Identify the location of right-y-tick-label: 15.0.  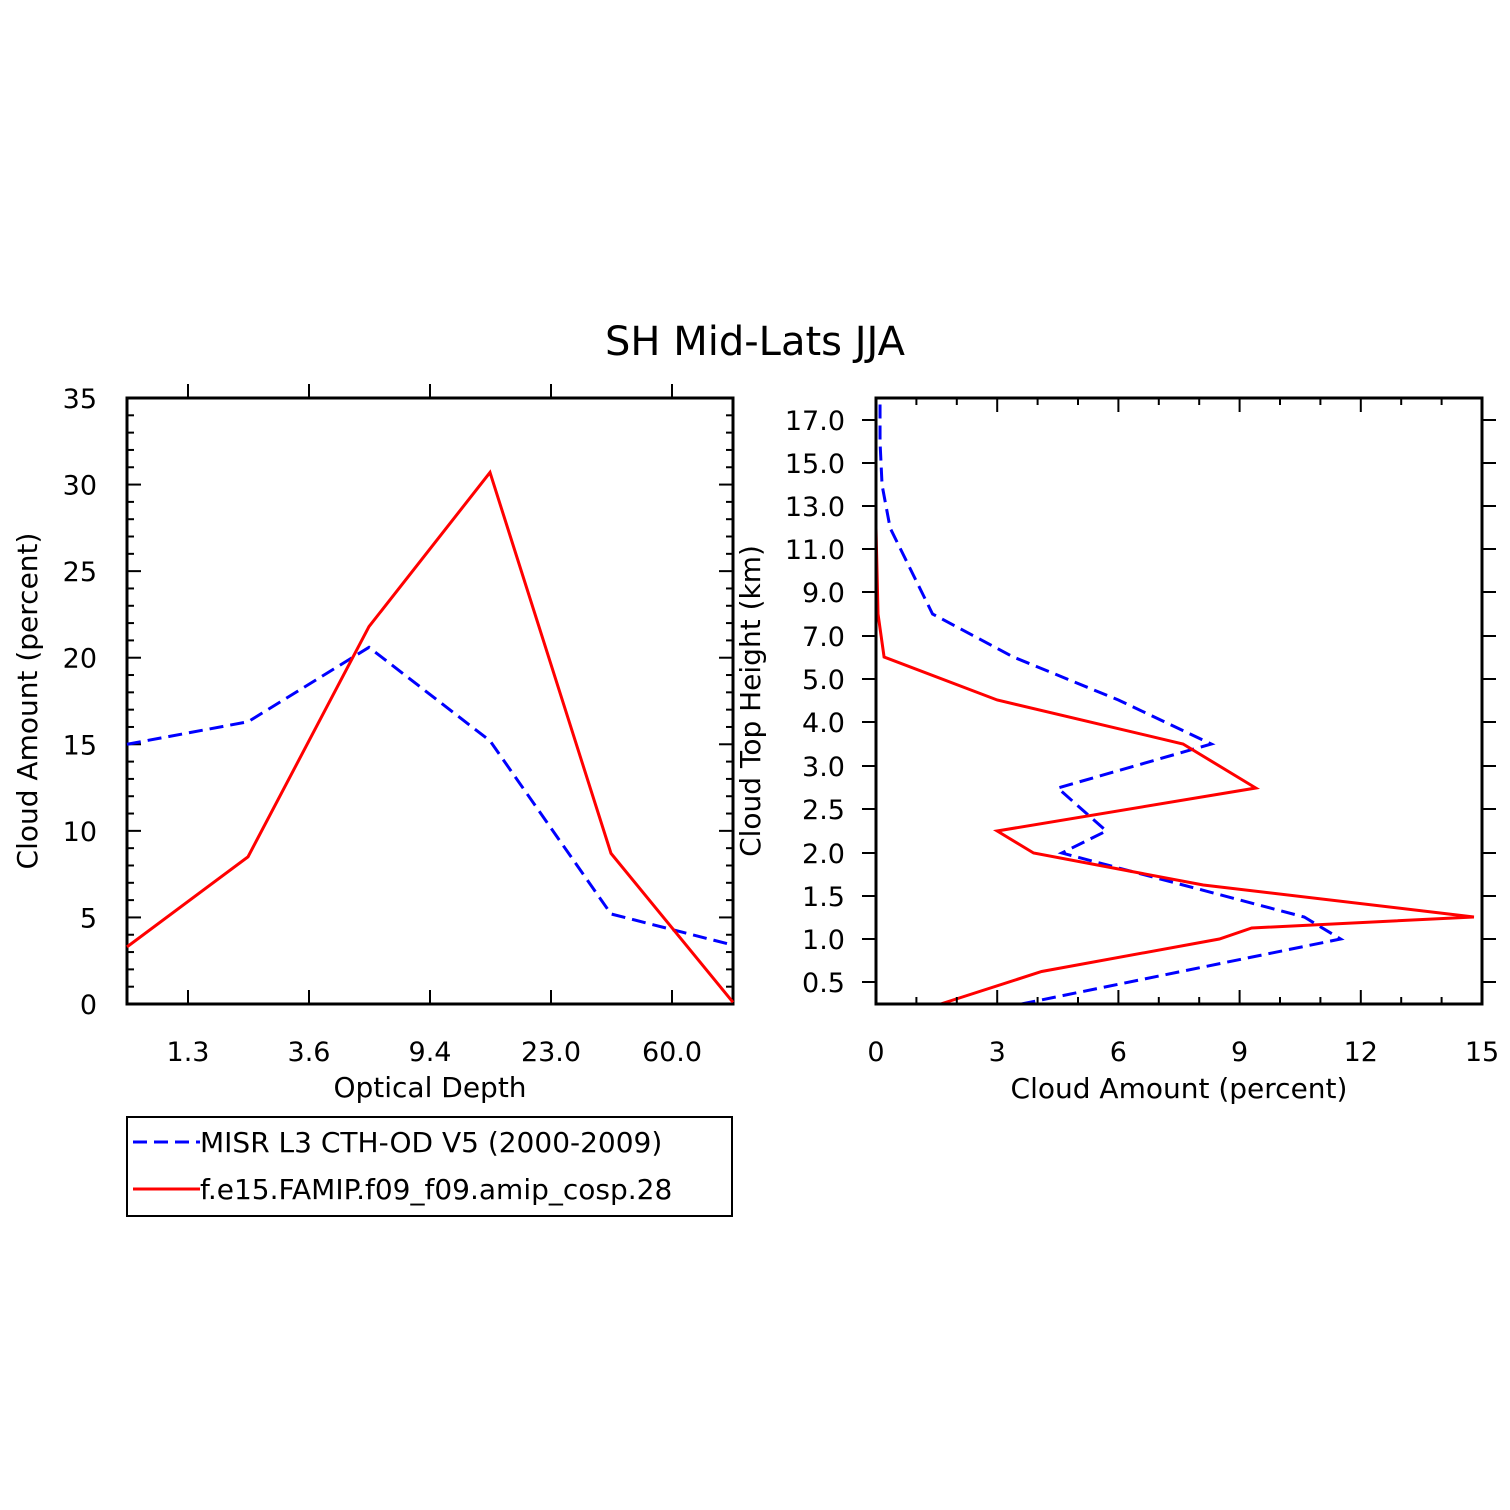
(815, 464).